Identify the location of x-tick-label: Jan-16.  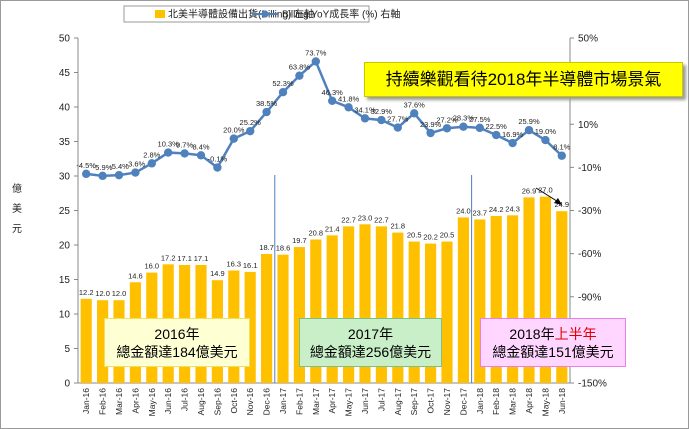
(86, 401).